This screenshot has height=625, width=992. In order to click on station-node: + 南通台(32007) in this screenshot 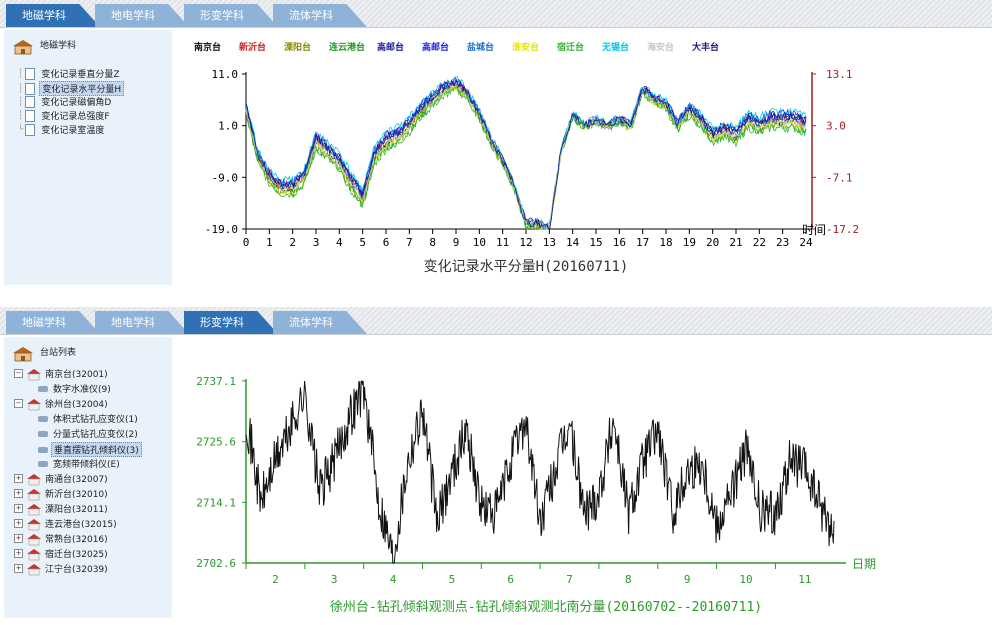, I will do `click(62, 479)`.